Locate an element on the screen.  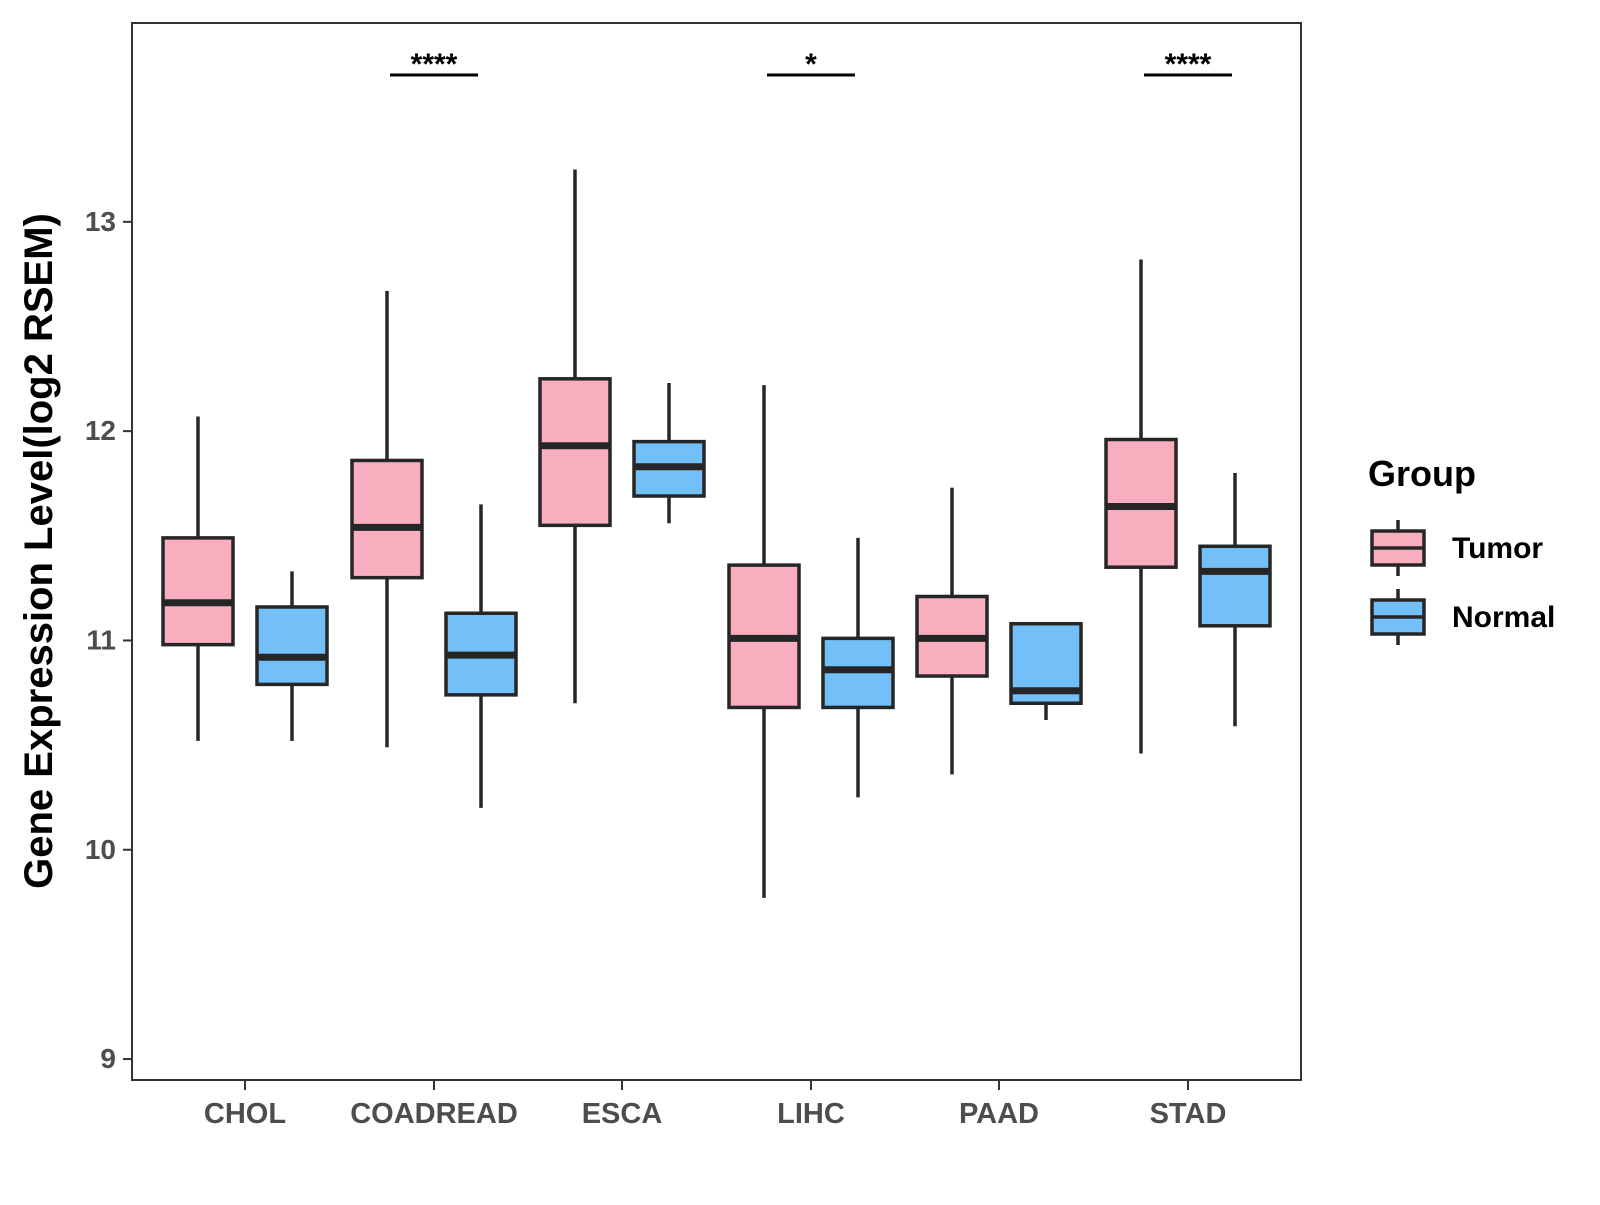
box-tumor-coadread is located at coordinates (387, 519).